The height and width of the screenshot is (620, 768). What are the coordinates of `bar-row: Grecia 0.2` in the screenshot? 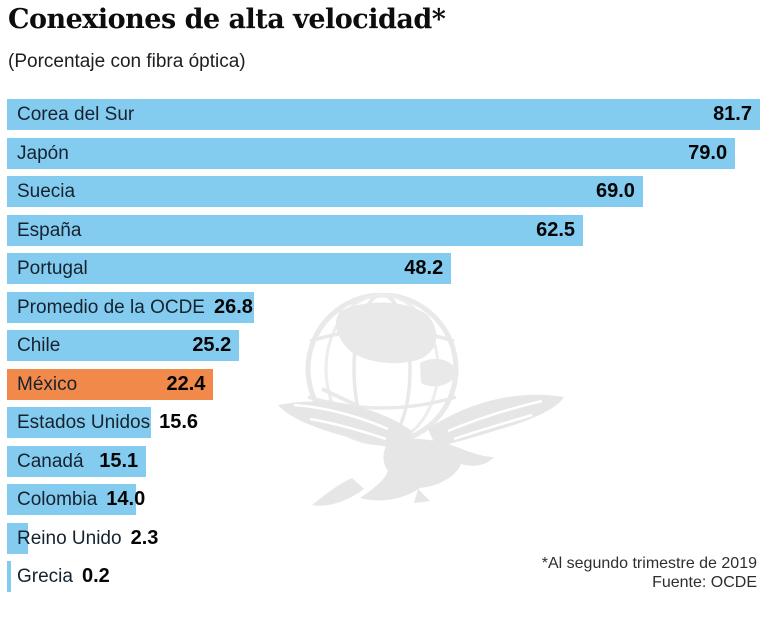 It's located at (383, 576).